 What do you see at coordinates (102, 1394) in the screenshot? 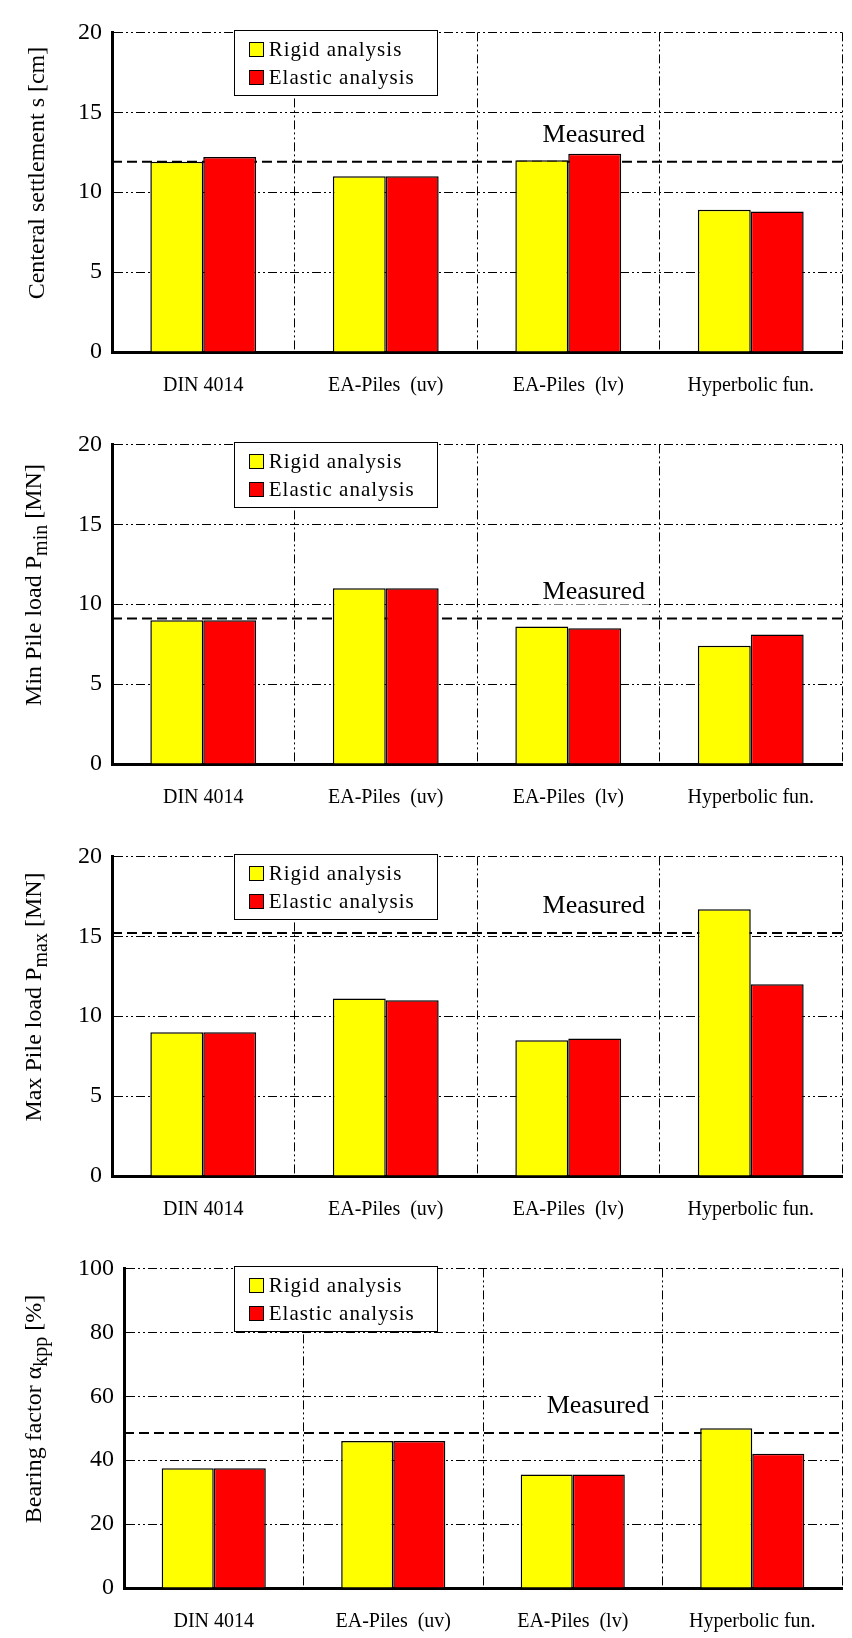
I see `y-tick-label: 60` at bounding box center [102, 1394].